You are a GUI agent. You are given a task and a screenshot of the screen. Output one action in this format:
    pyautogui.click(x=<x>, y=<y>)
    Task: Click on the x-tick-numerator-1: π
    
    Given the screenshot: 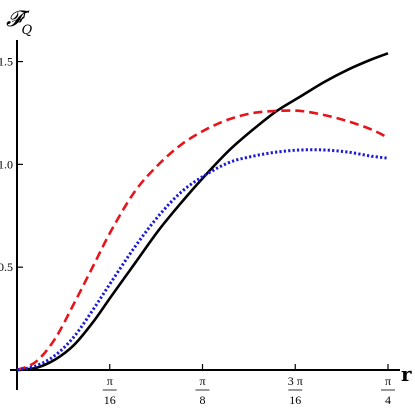 What is the action you would take?
    pyautogui.click(x=202, y=381)
    